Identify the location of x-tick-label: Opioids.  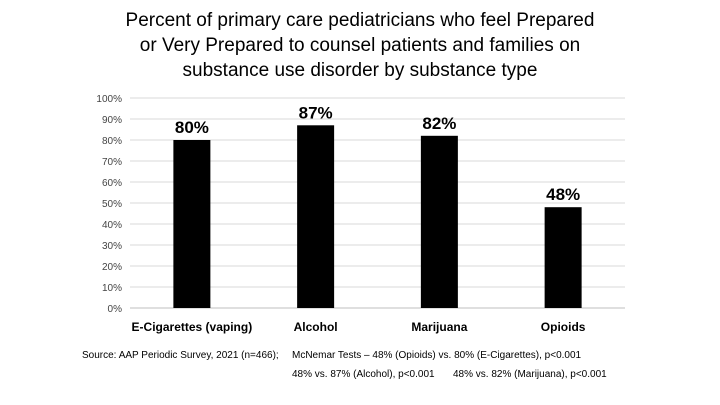
(563, 327).